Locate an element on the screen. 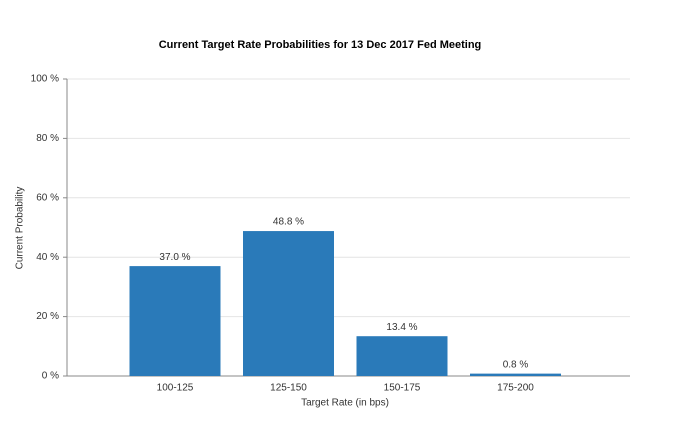 The width and height of the screenshot is (676, 442). y-tick-label: 100 % is located at coordinates (45, 79).